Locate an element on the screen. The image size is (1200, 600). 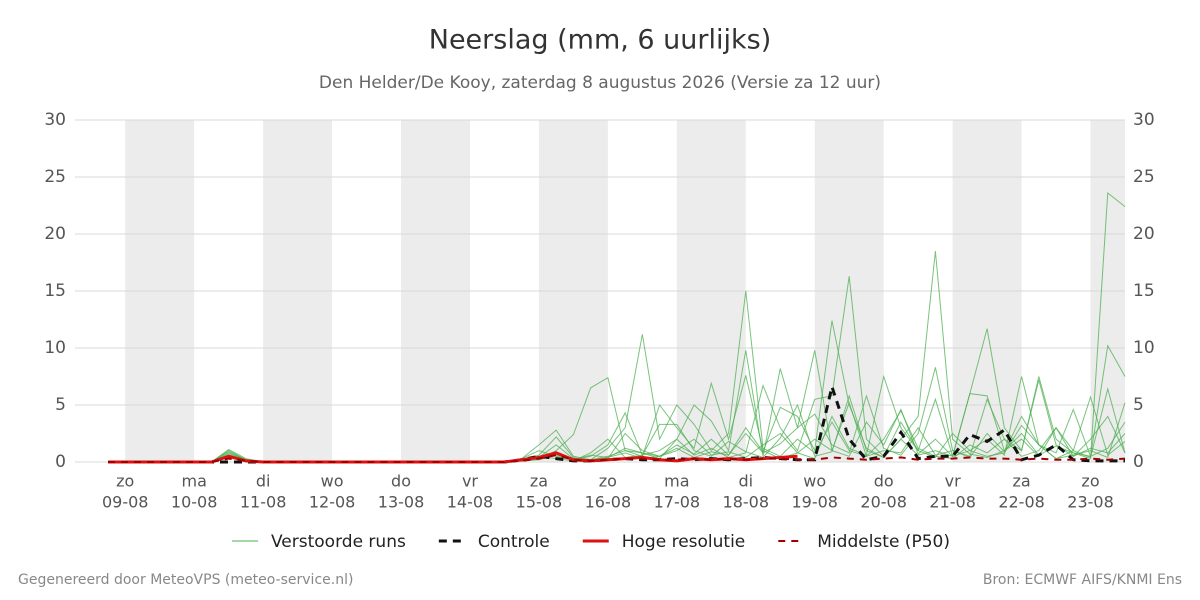
x-tick-date: 23-08 is located at coordinates (1090, 502).